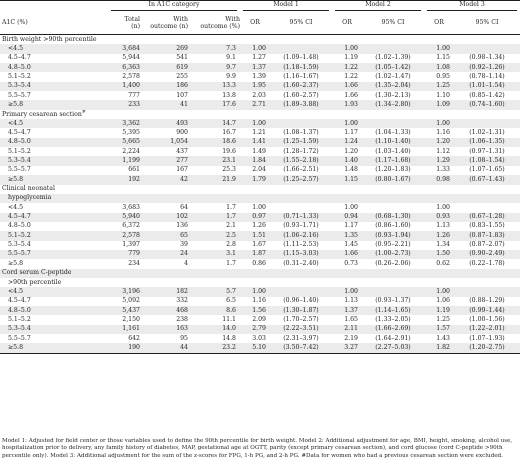  Describe the element at coordinates (124, 142) in the screenshot. I see `cell-total: 5,665` at that location.